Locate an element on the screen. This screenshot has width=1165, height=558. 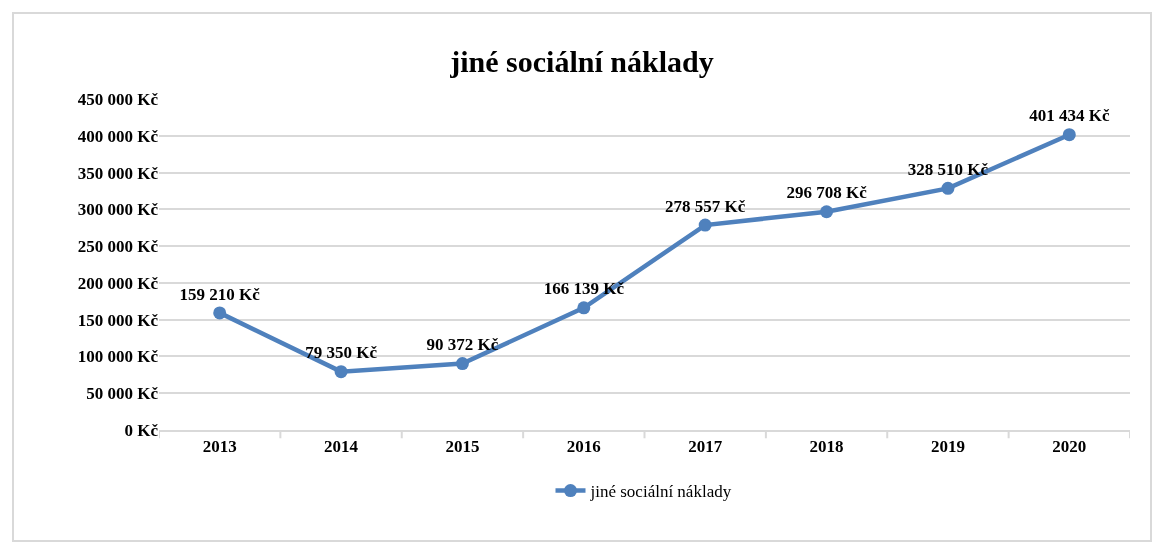
y-tick-label: 350 000 Kč is located at coordinates (118, 173).